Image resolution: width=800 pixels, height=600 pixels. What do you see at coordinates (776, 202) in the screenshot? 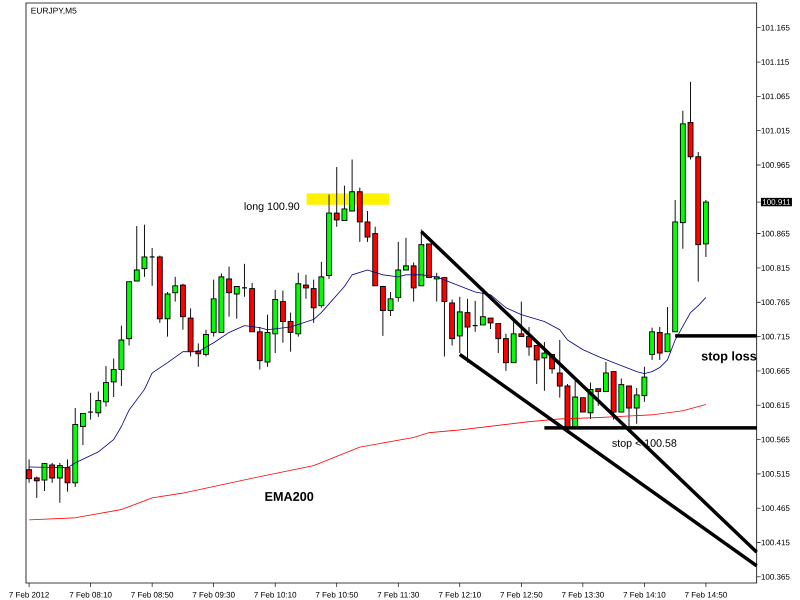
I see `y-tick-label: 100.911` at bounding box center [776, 202].